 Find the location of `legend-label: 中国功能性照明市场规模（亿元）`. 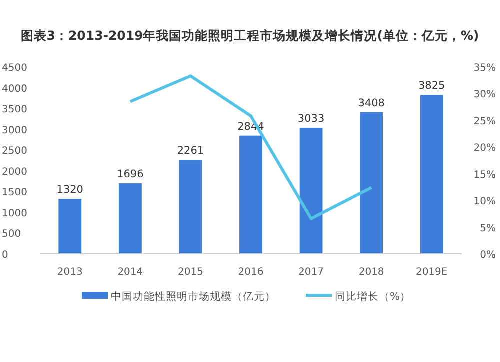

legend-label: 中国功能性照明市场规模（亿元） is located at coordinates (193, 296).